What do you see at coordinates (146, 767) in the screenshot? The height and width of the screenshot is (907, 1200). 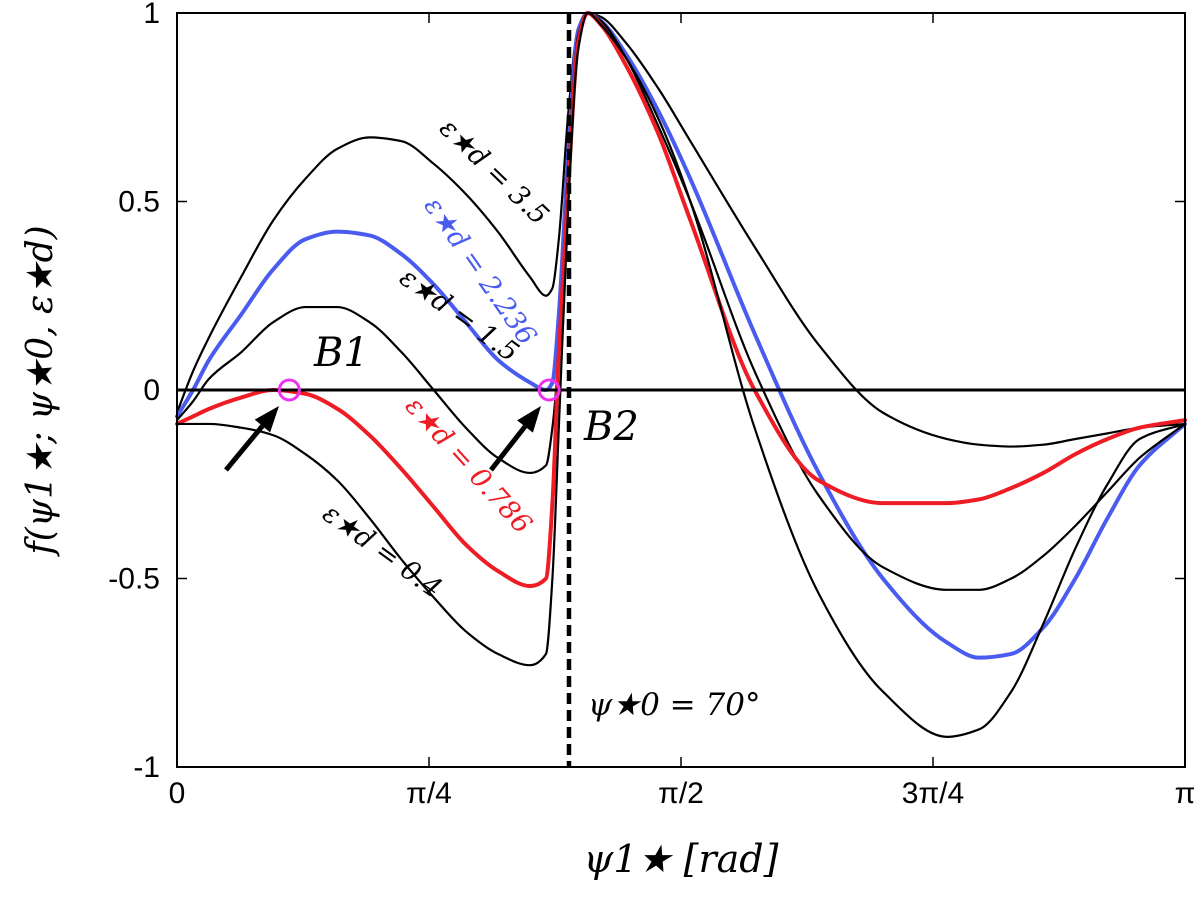 I see `y-tick-label: -1` at bounding box center [146, 767].